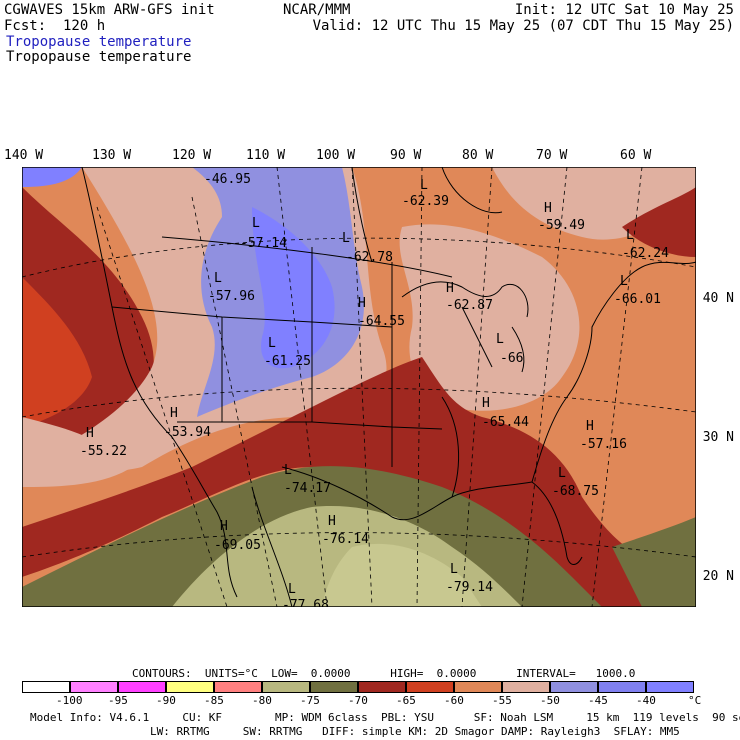  What do you see at coordinates (307, 488) in the screenshot?
I see `extremum-value: -74.17` at bounding box center [307, 488].